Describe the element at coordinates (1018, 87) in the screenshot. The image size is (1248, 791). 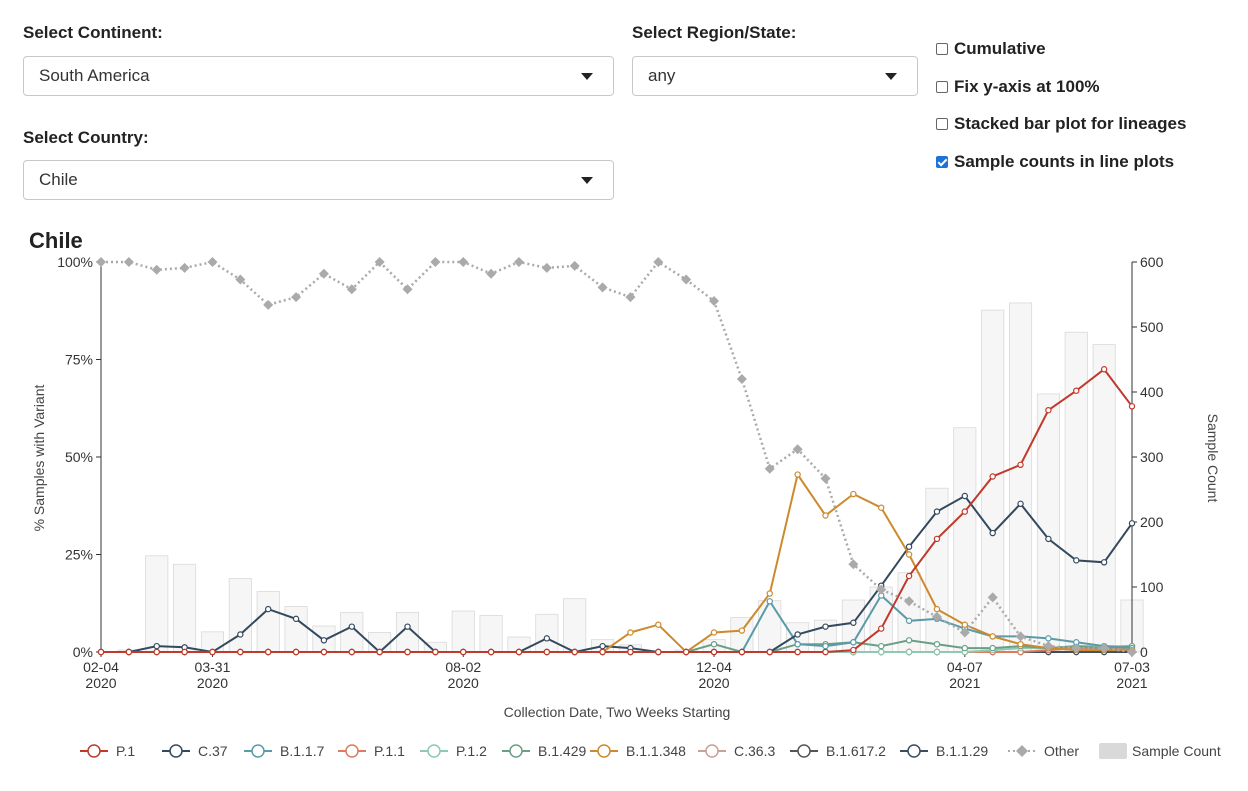
I see `fix-y-axis-checkbox: Fix y-axis at 100%` at that location.